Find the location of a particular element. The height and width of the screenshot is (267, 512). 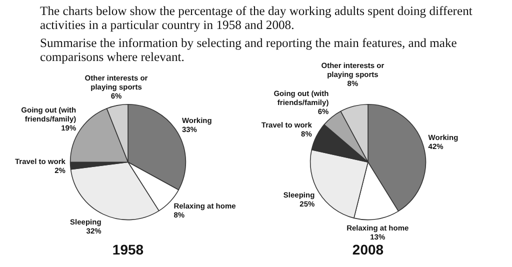

text: 1958 is located at coordinates (128, 249).